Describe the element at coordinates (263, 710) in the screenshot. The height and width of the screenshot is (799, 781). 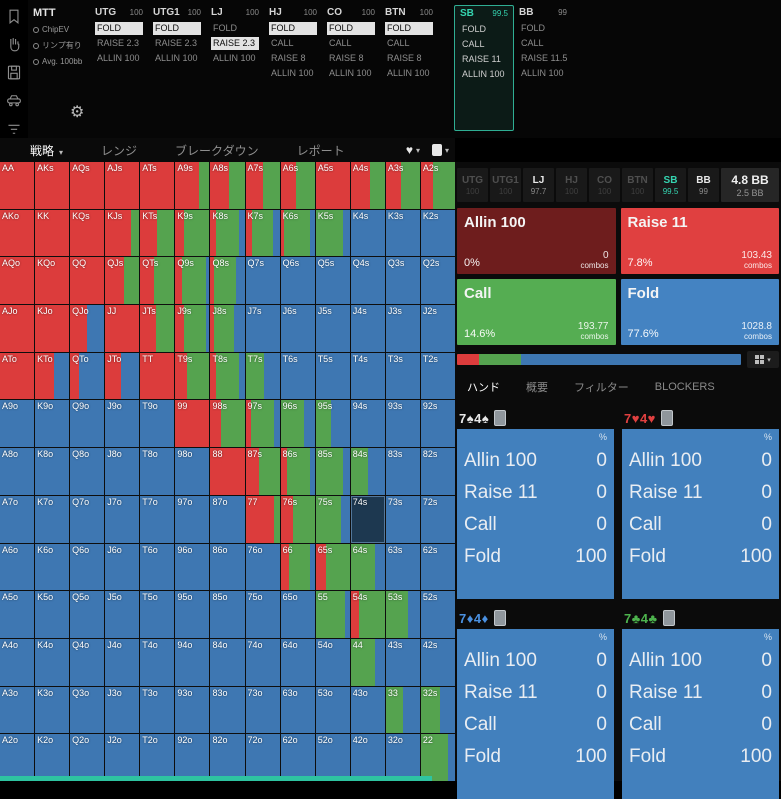
I see `grid-cell-73o: 73o` at that location.